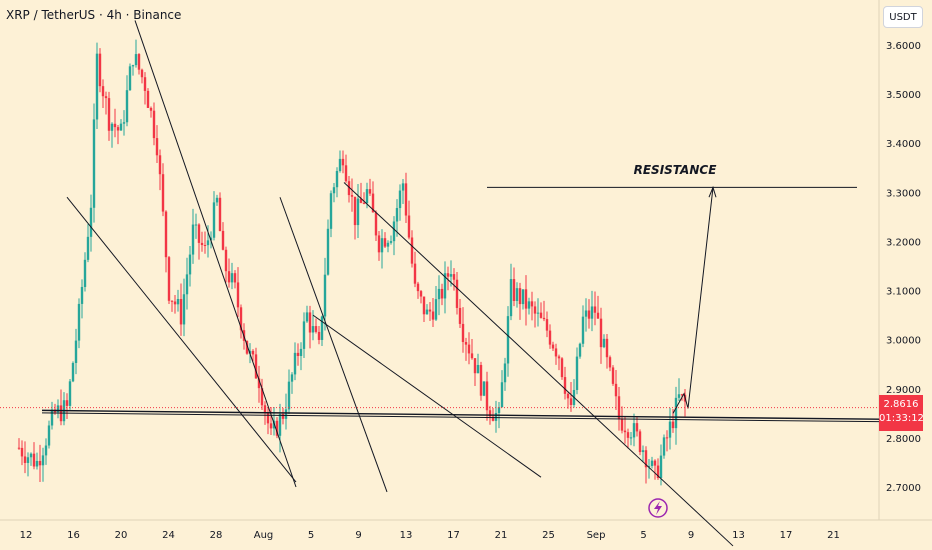  I want to click on trend-channel-3-lower, so click(427, 396).